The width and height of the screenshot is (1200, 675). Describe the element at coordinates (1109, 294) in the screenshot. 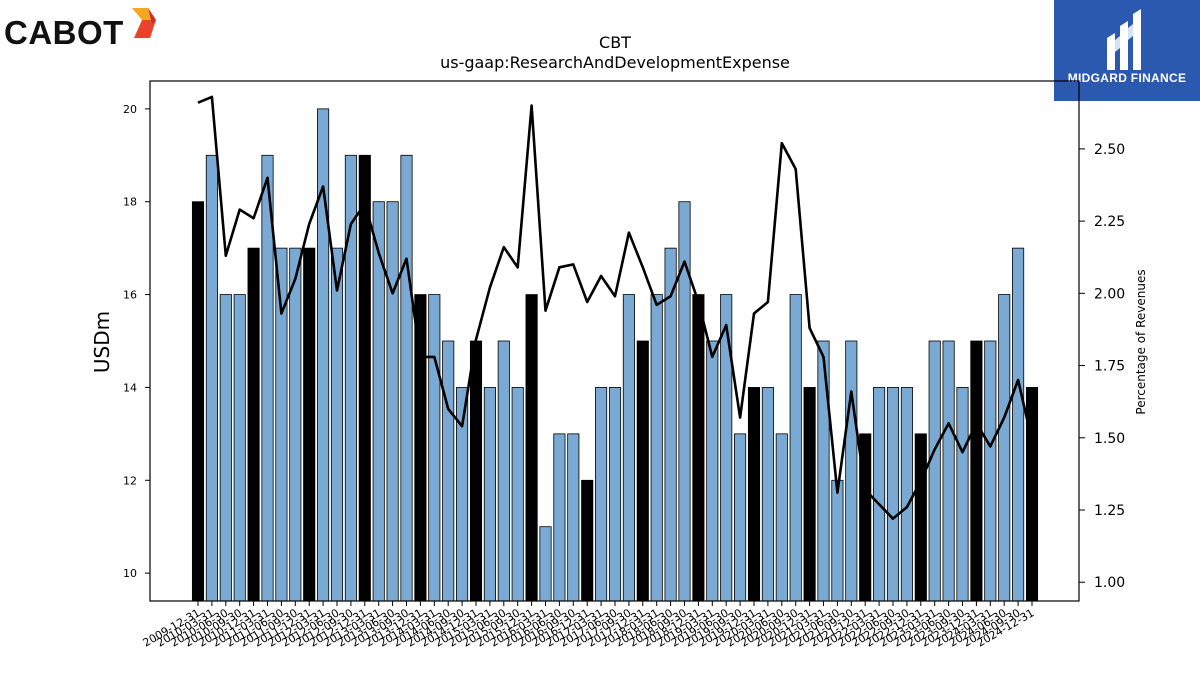

I see `y2-tick-label: 2.00` at that location.